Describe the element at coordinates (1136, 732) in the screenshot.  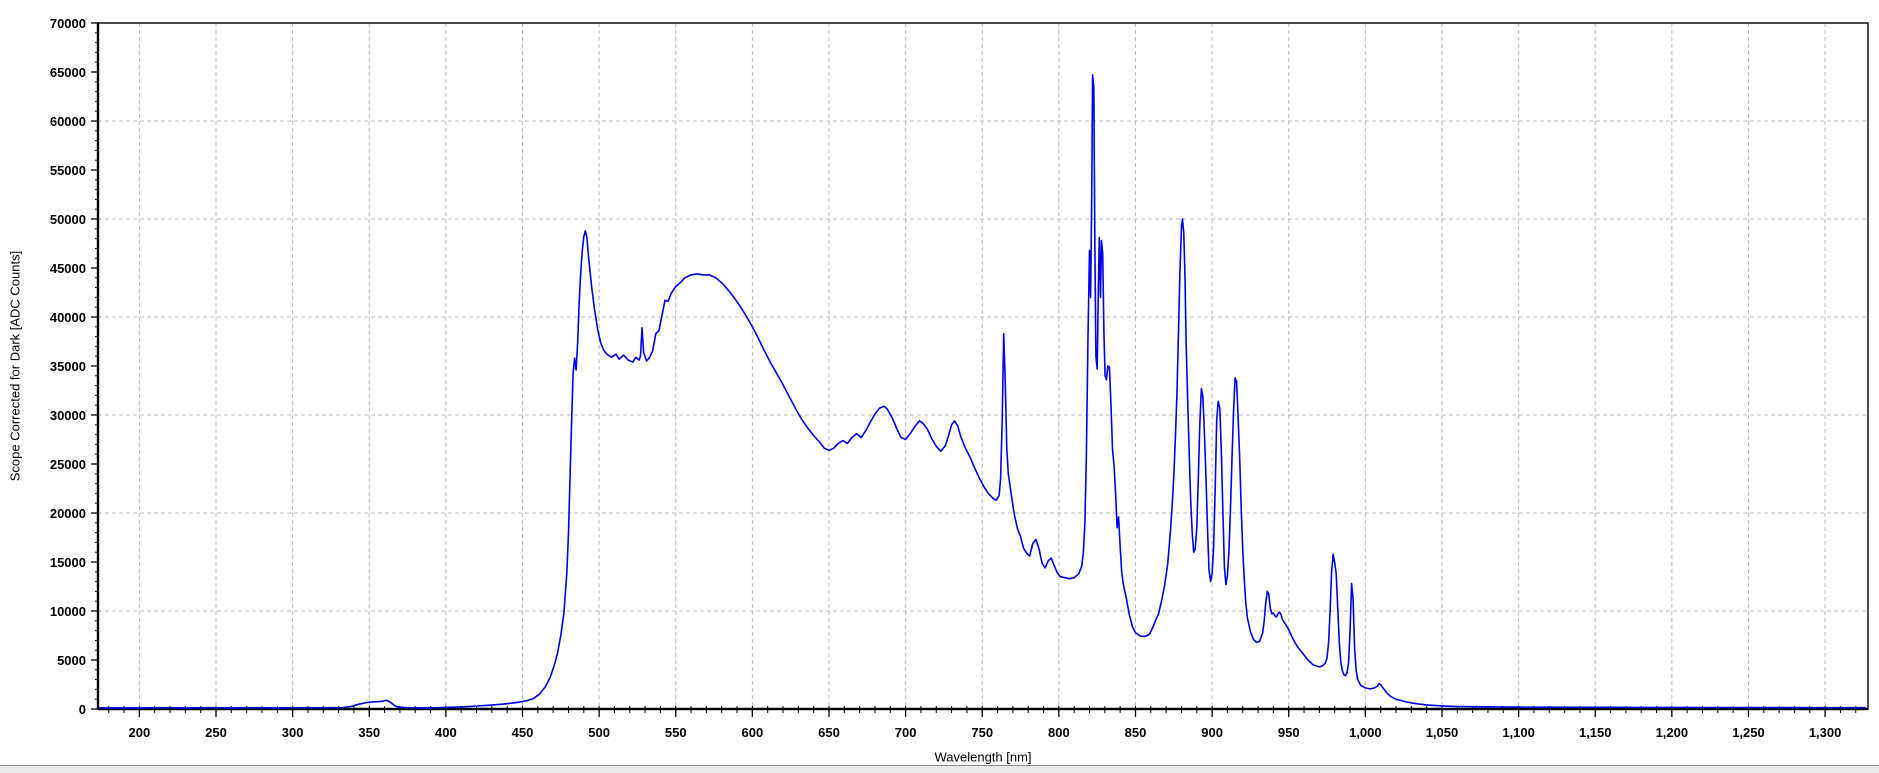
I see `x-tick-label: 850` at that location.